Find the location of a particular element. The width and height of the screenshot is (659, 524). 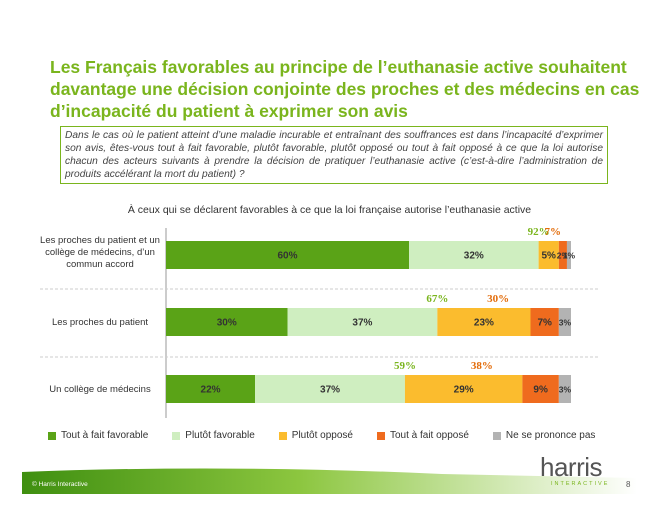

total-oppose-0: 7% is located at coordinates (553, 232).